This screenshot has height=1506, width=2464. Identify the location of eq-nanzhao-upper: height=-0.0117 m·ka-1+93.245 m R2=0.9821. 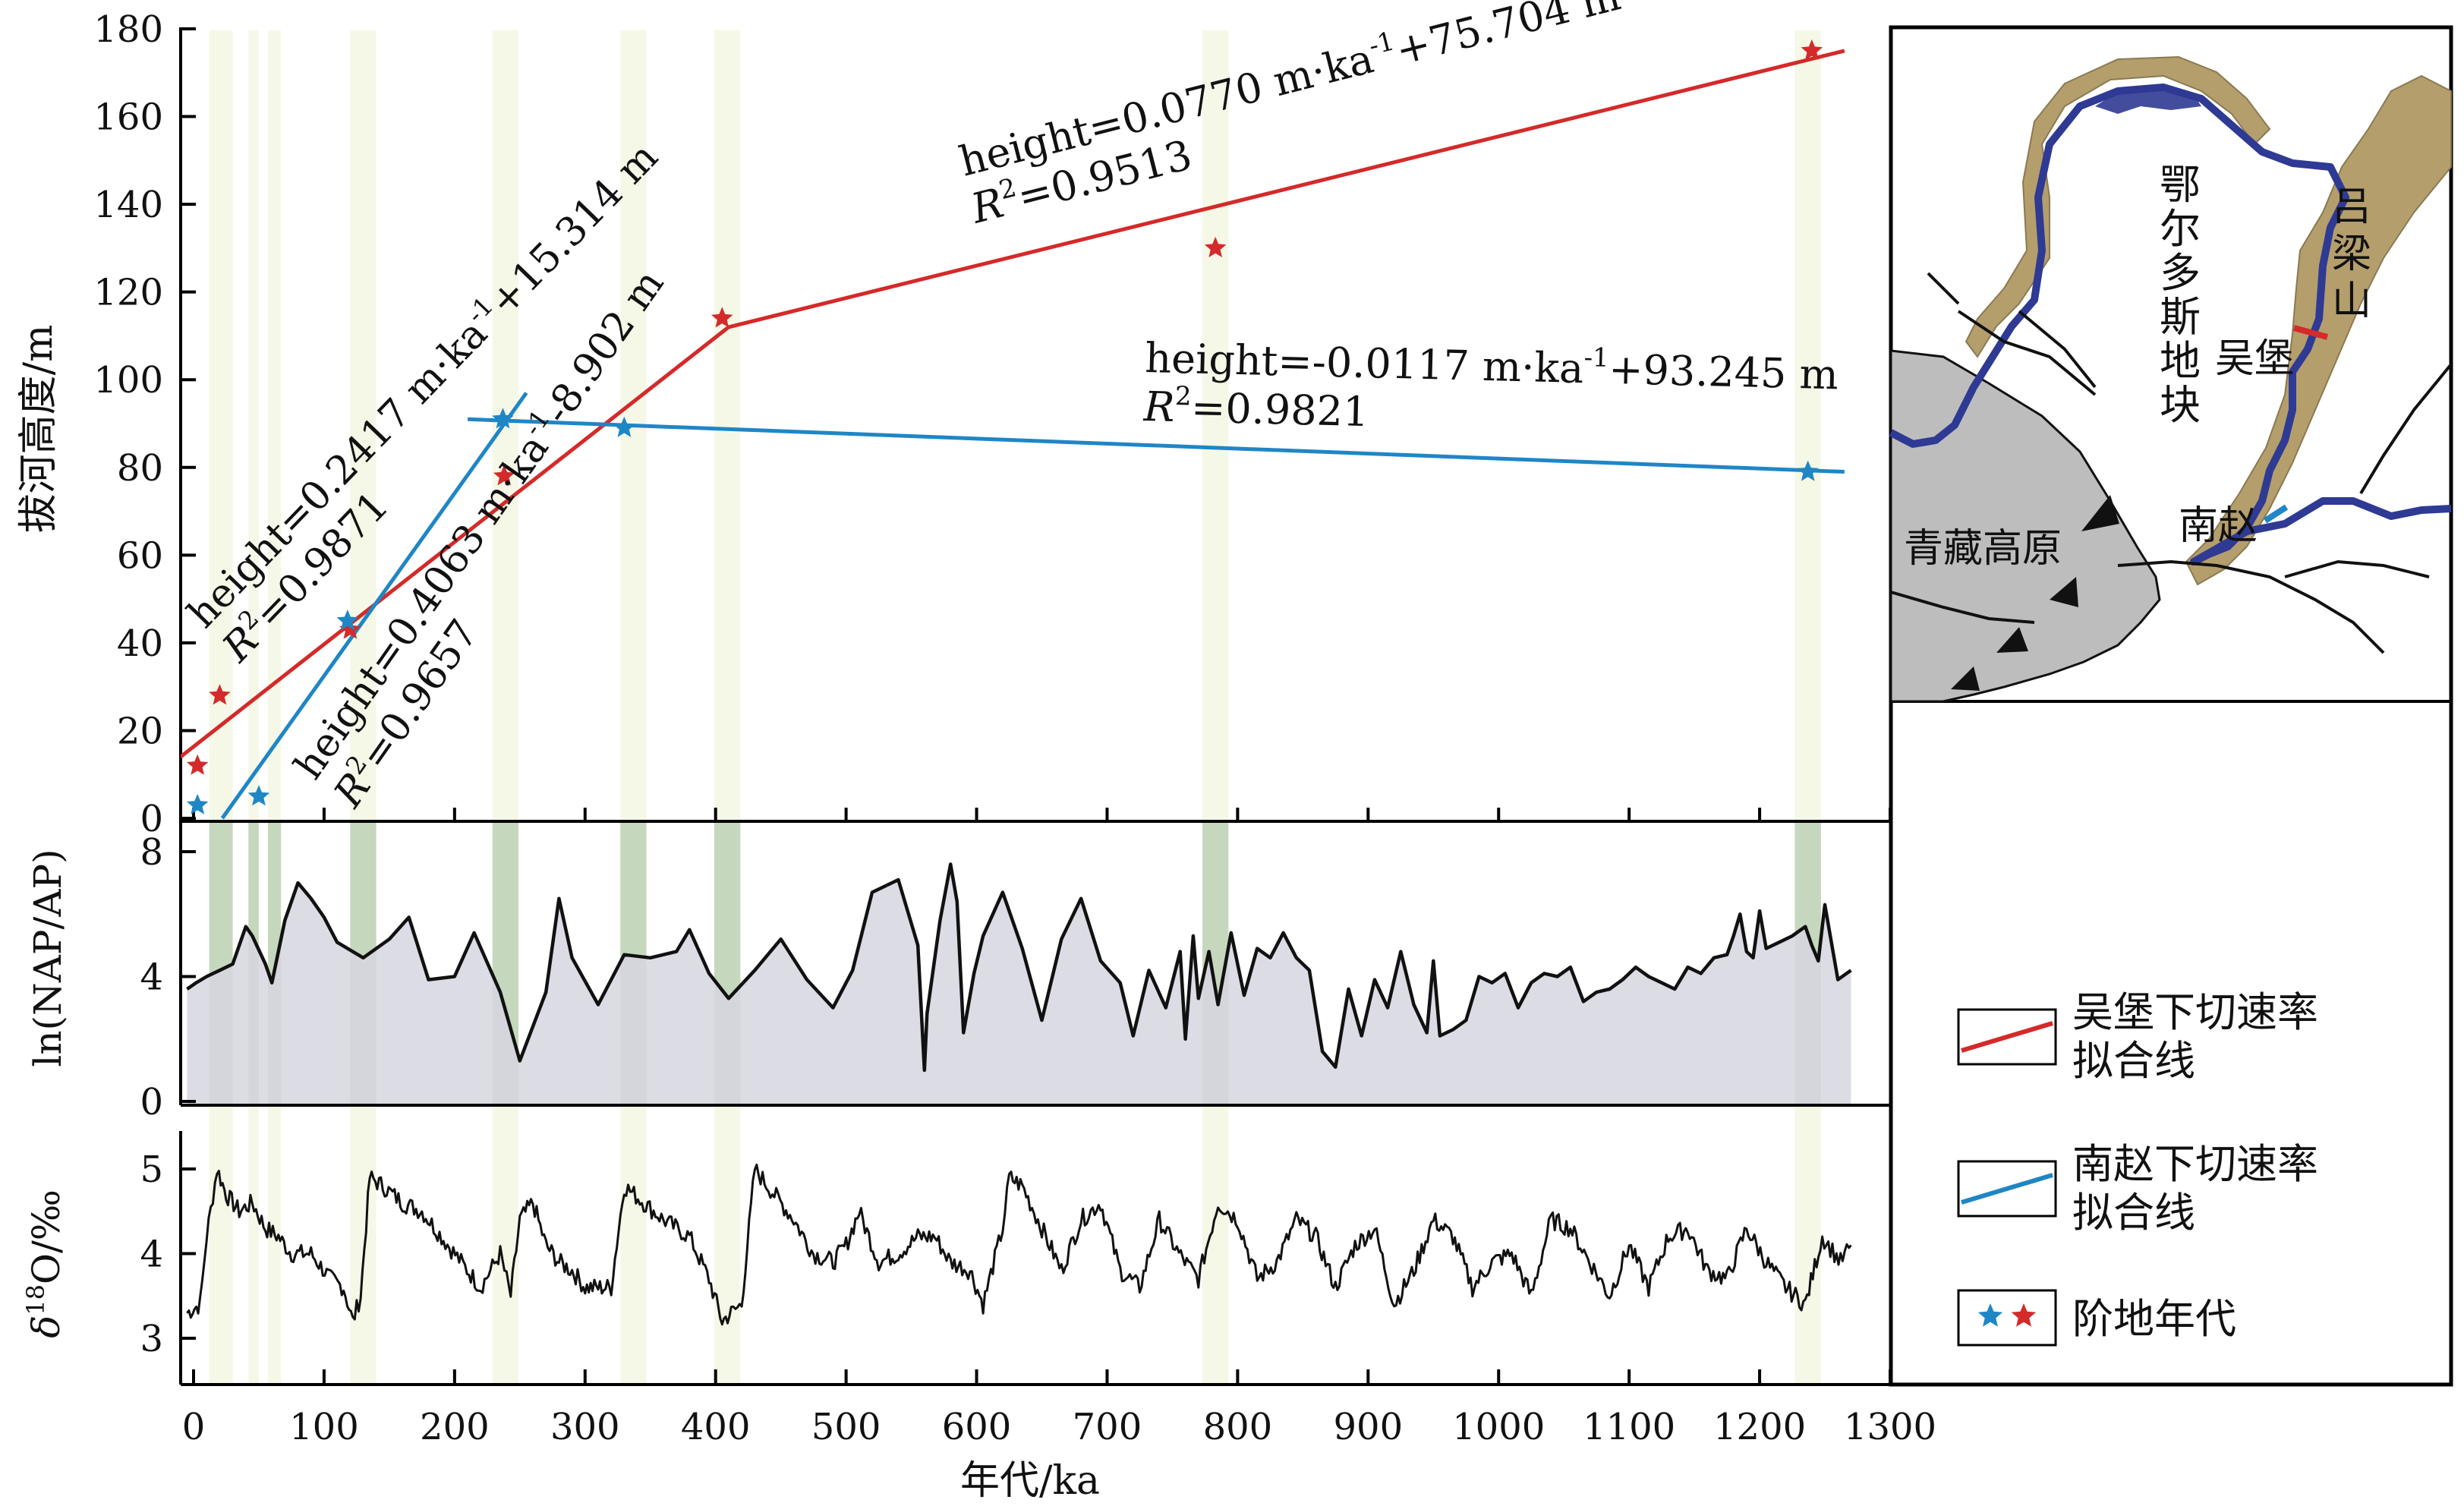
(1491, 385).